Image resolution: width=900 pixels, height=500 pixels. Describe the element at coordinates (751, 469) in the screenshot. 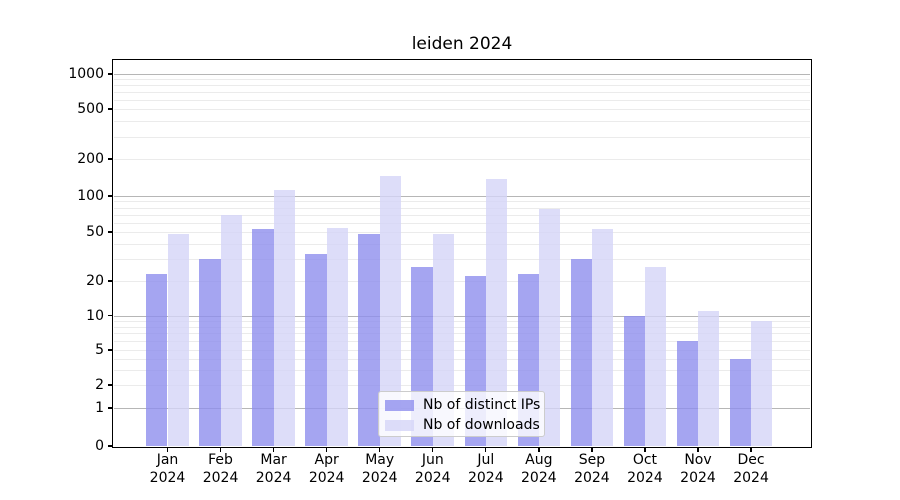

I see `x-tick-label: Dec 2024` at that location.